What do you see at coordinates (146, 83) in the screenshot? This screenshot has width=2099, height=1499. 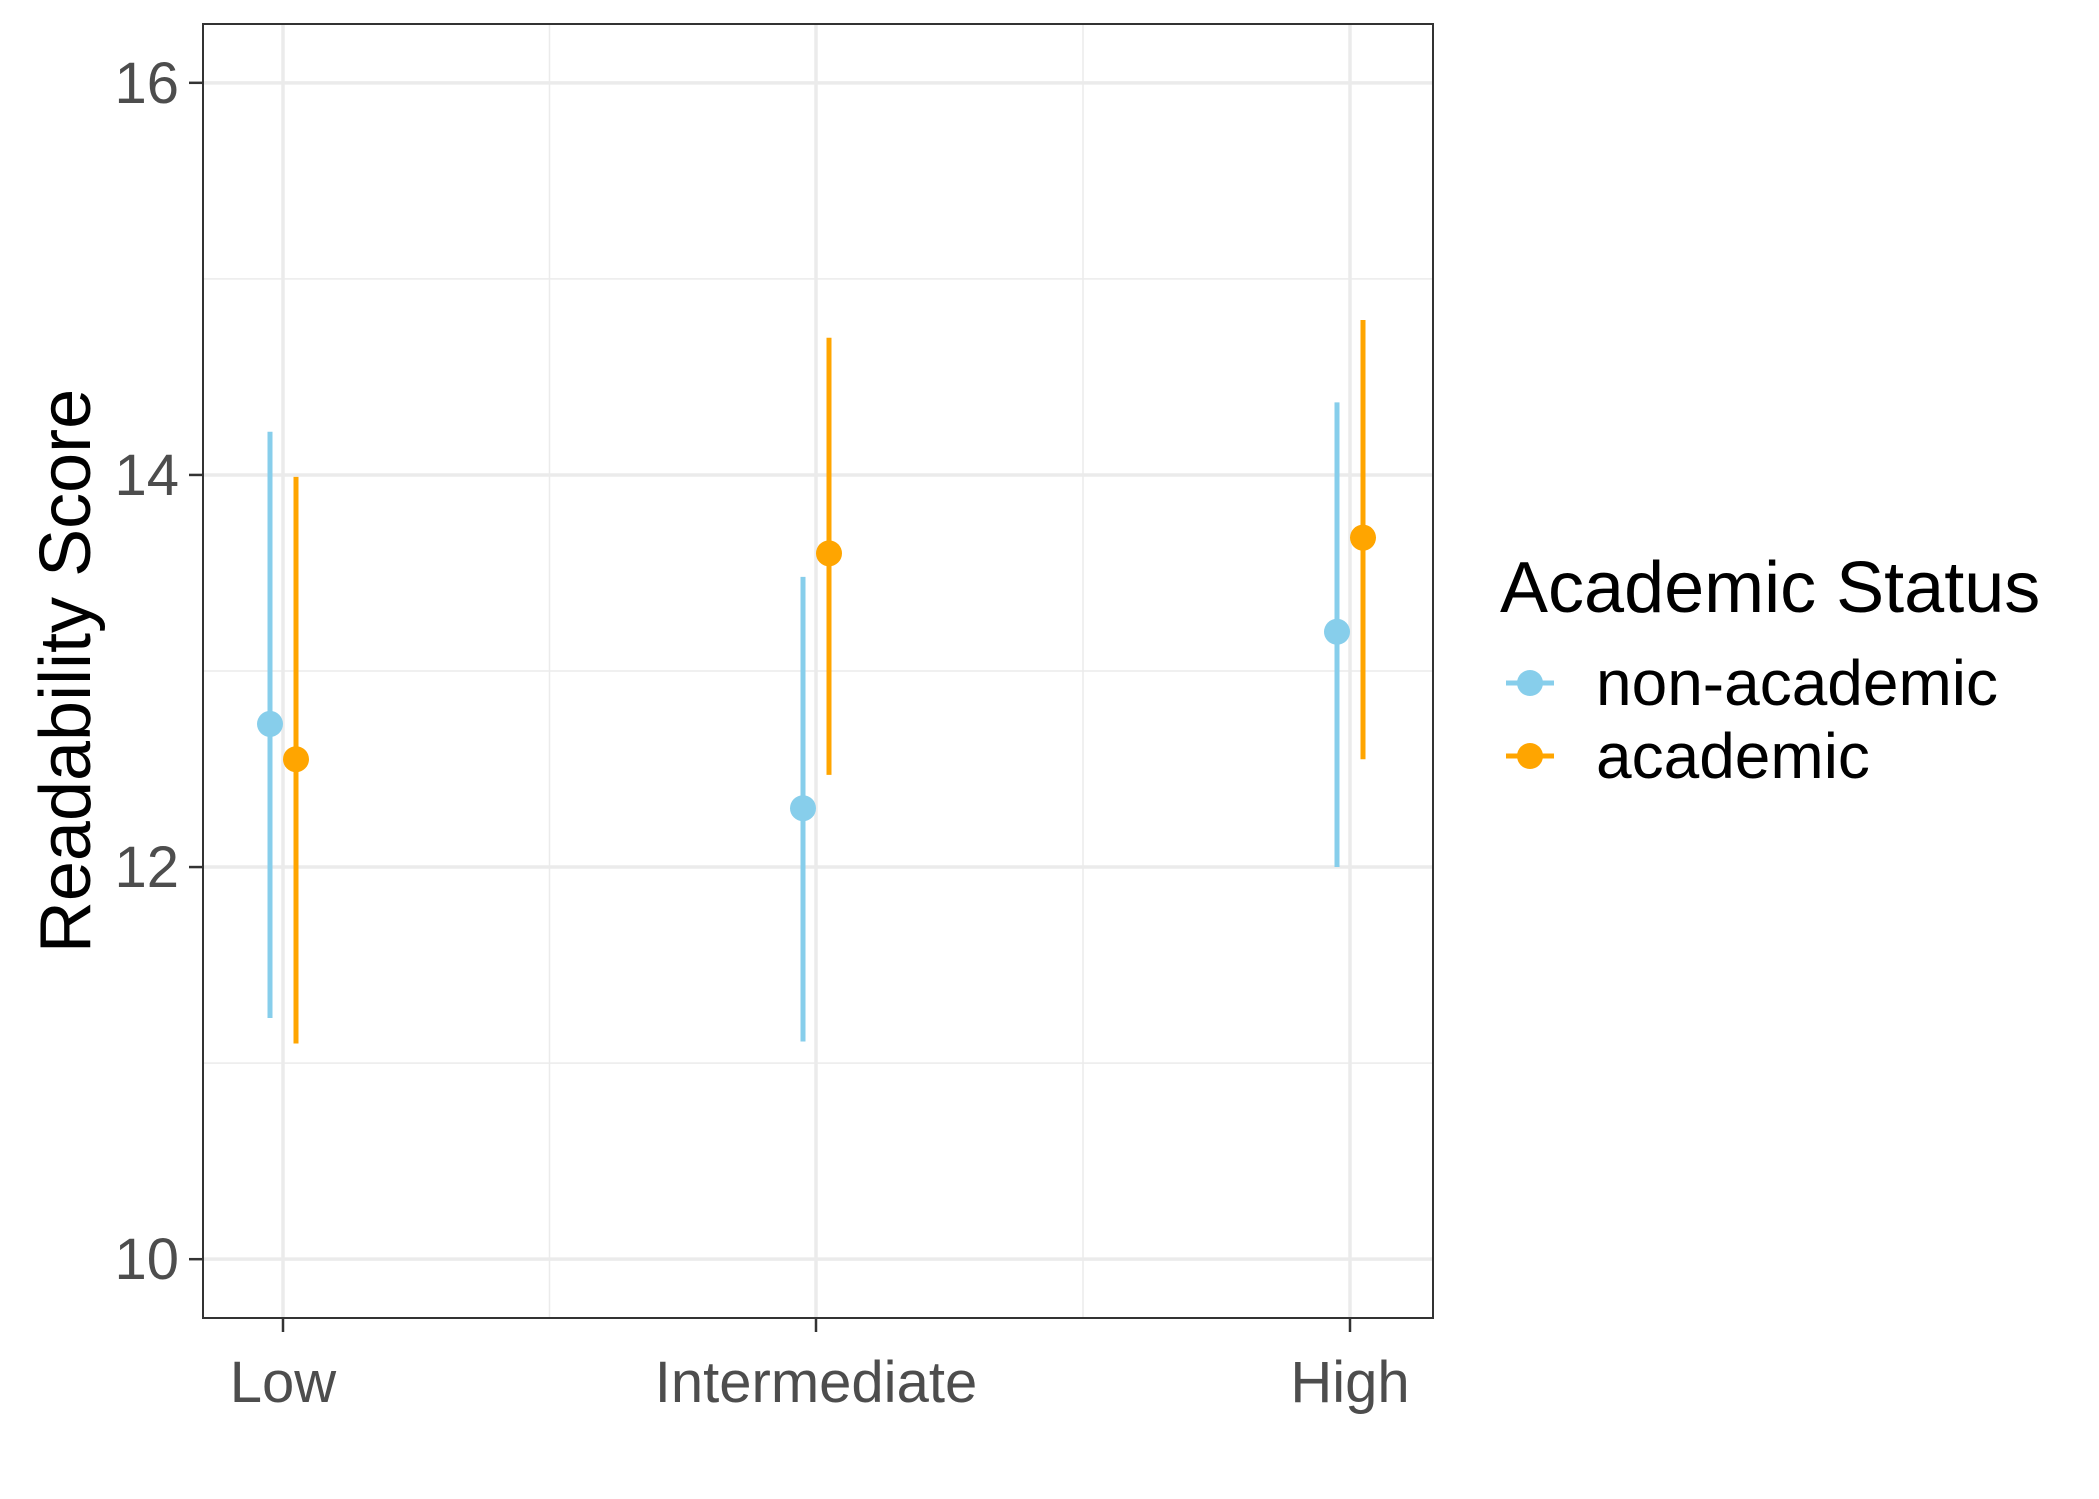 I see `y-tick-label: 16` at bounding box center [146, 83].